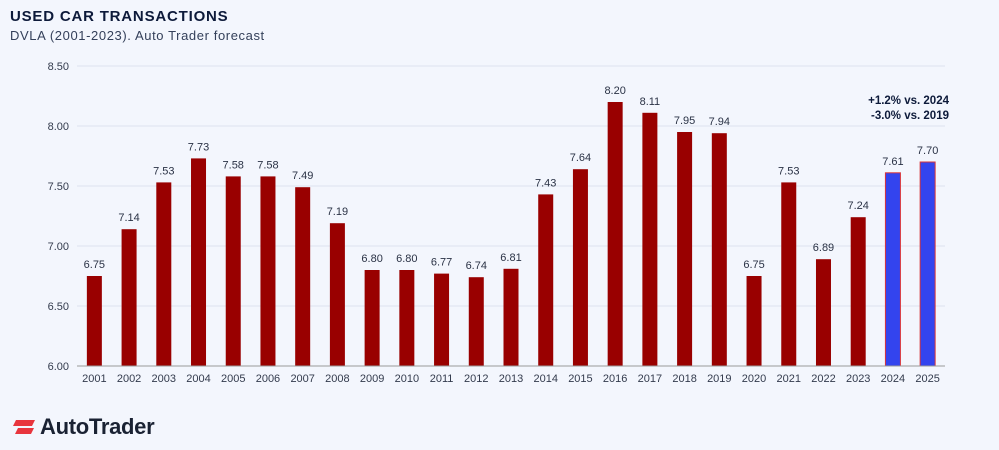 This screenshot has width=999, height=450. Describe the element at coordinates (371, 259) in the screenshot. I see `data-label-2009: 6.80` at that location.